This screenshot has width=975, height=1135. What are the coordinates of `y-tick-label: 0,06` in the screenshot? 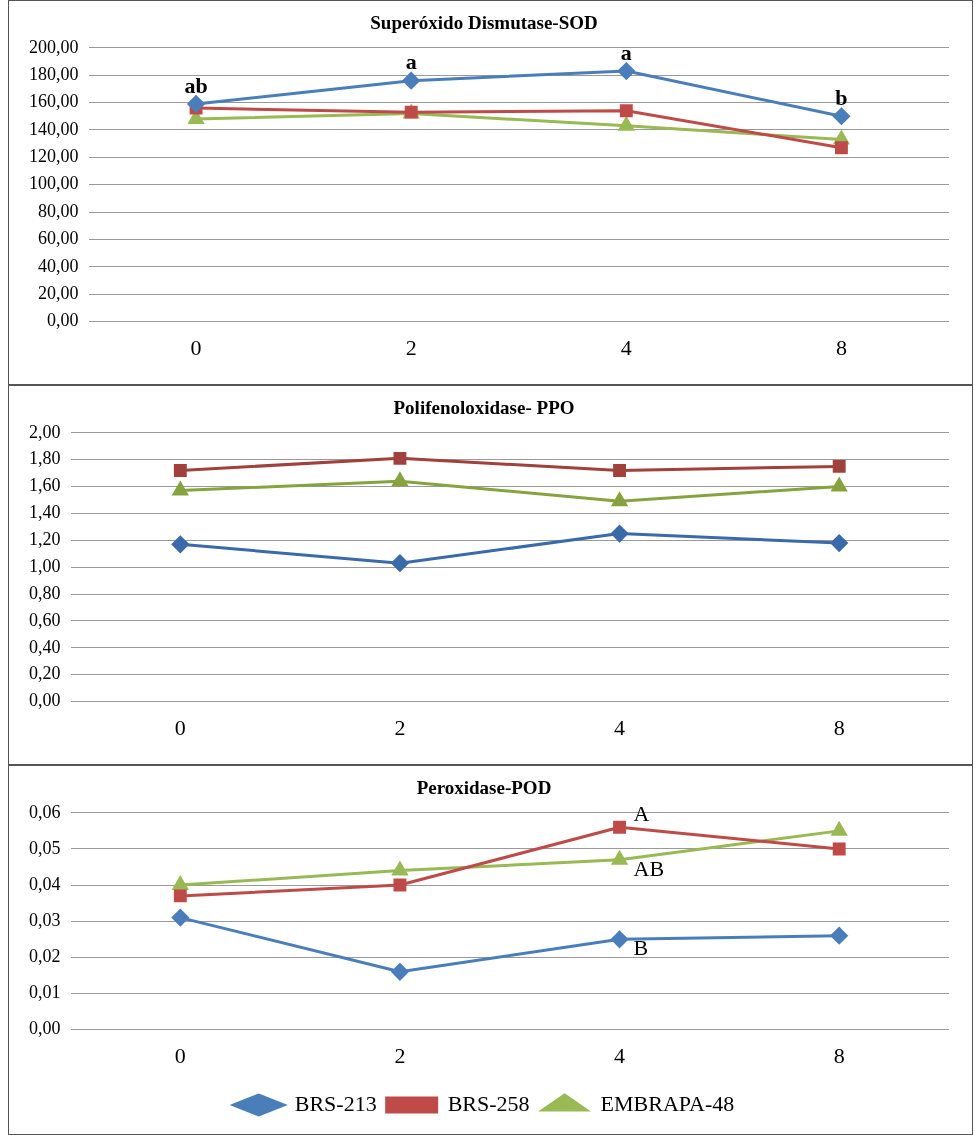 It's located at (45, 811).